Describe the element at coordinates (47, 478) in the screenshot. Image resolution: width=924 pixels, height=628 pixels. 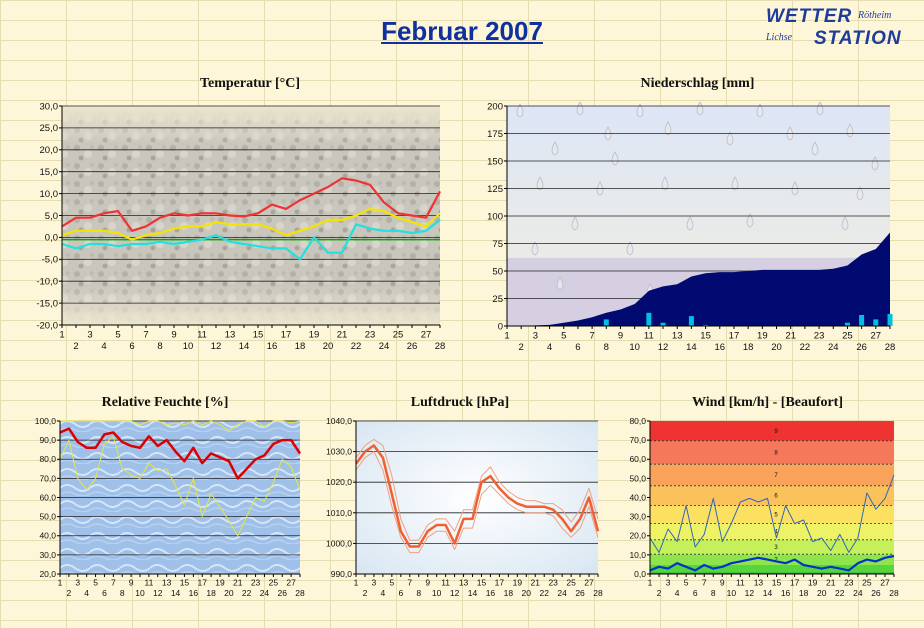
I see `humidity-ytick-label: 70,0` at that location.